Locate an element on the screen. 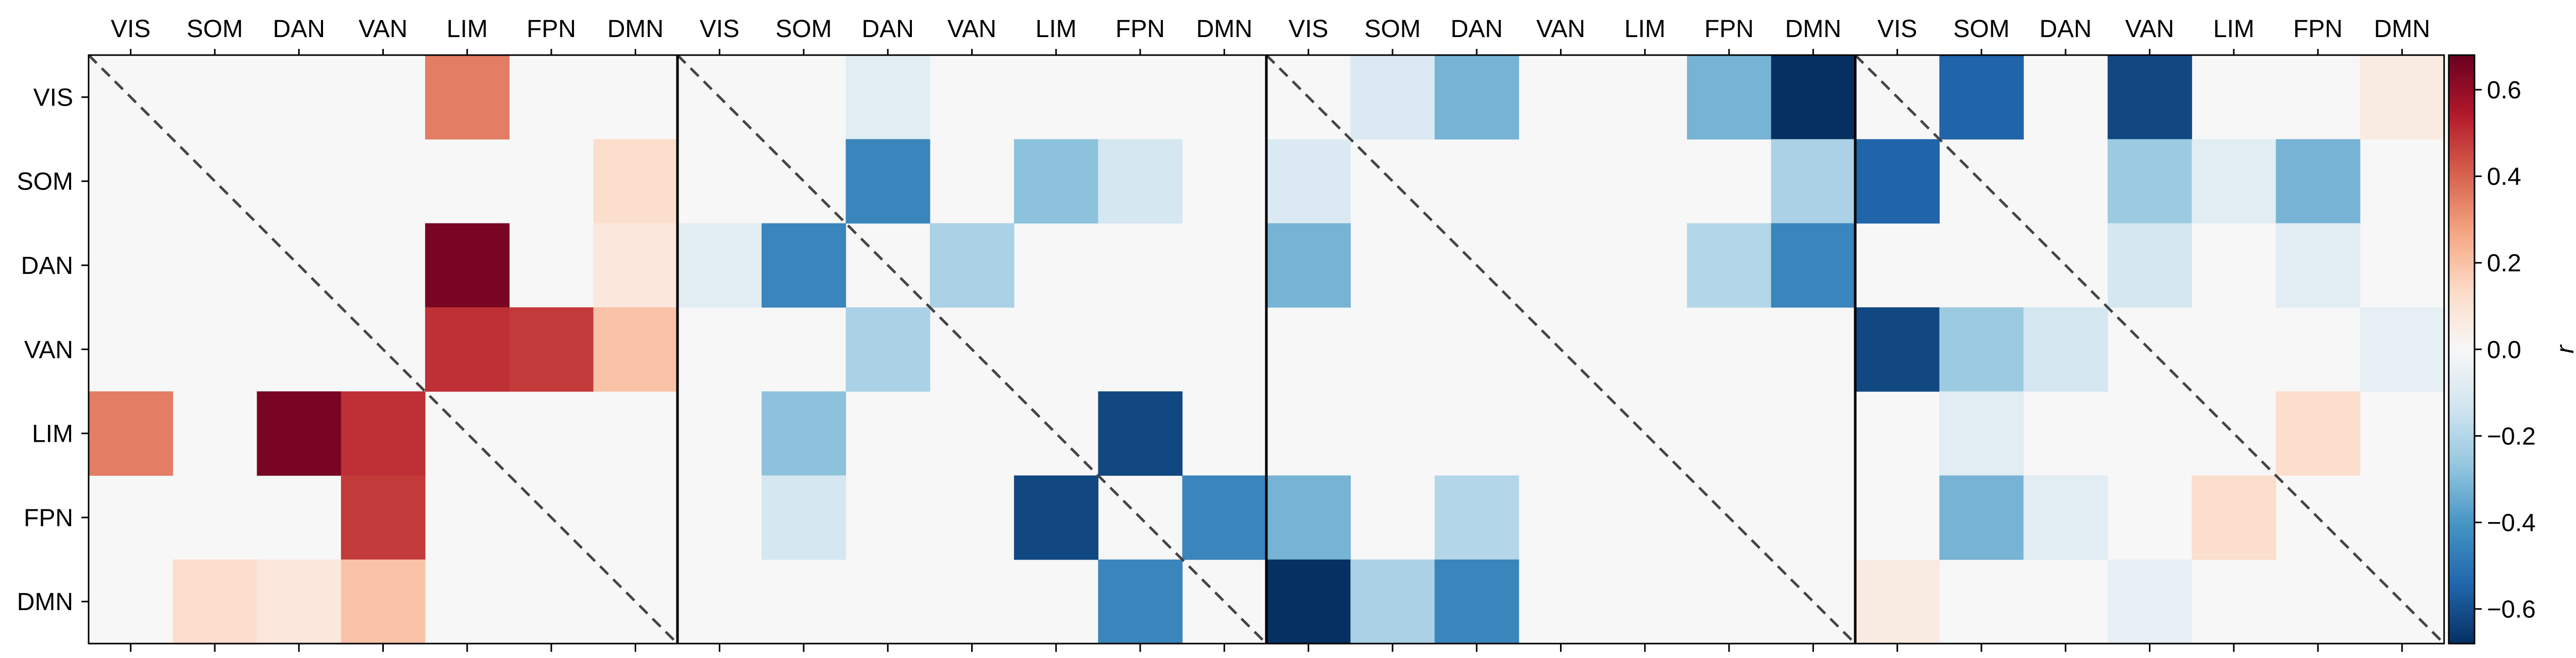 This screenshot has height=658, width=2576. x-tick-label-p3-DMN: DMN is located at coordinates (1813, 29).